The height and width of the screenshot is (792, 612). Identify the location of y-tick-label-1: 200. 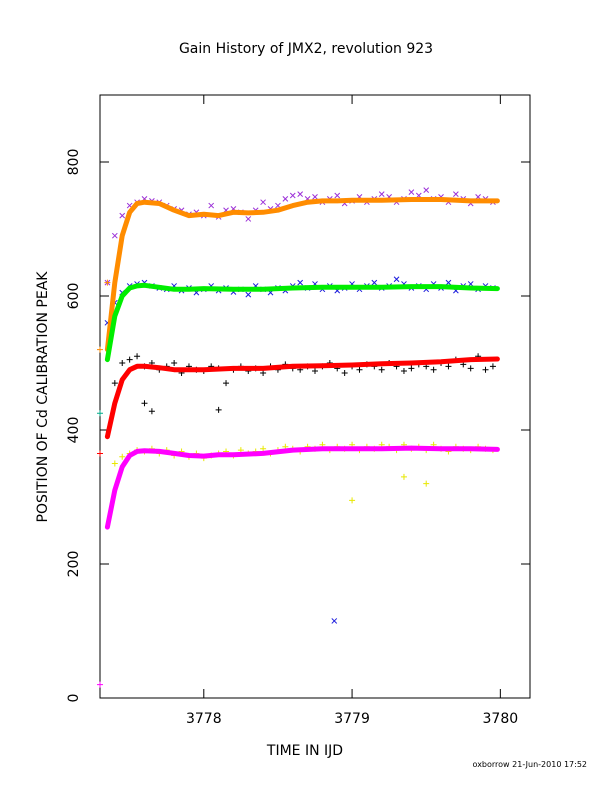
(74, 564).